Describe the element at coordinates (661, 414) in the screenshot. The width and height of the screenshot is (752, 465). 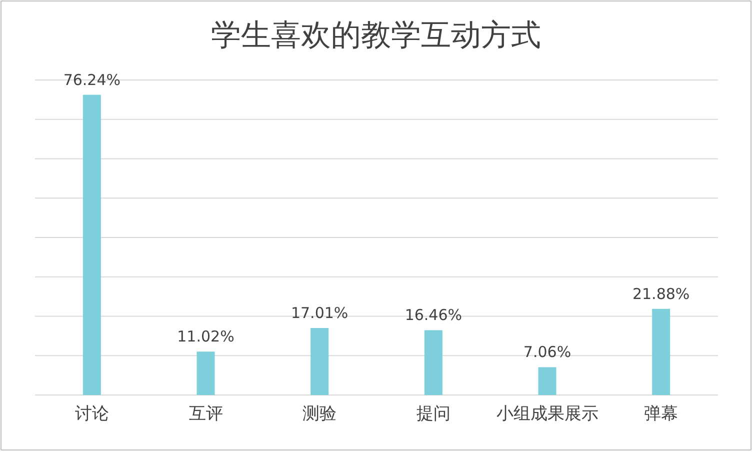
I see `x-tick-label: 弹幕` at that location.